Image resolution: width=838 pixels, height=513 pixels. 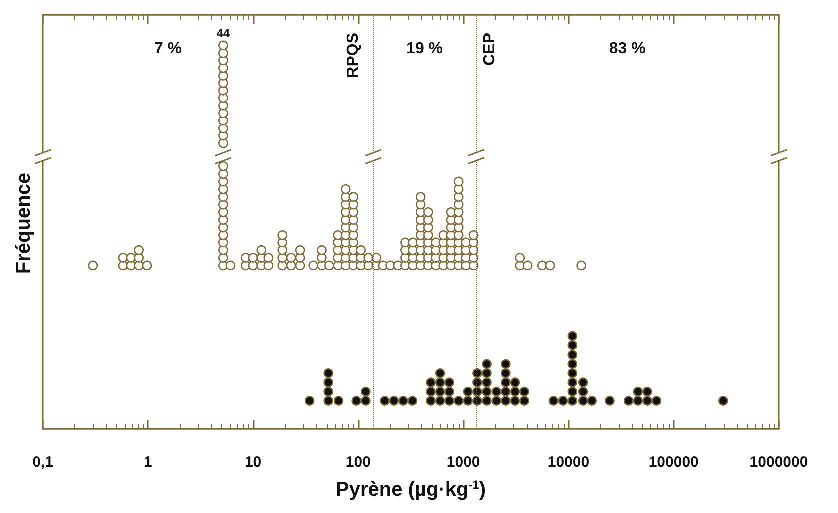 I want to click on annotation: 44, so click(x=223, y=33).